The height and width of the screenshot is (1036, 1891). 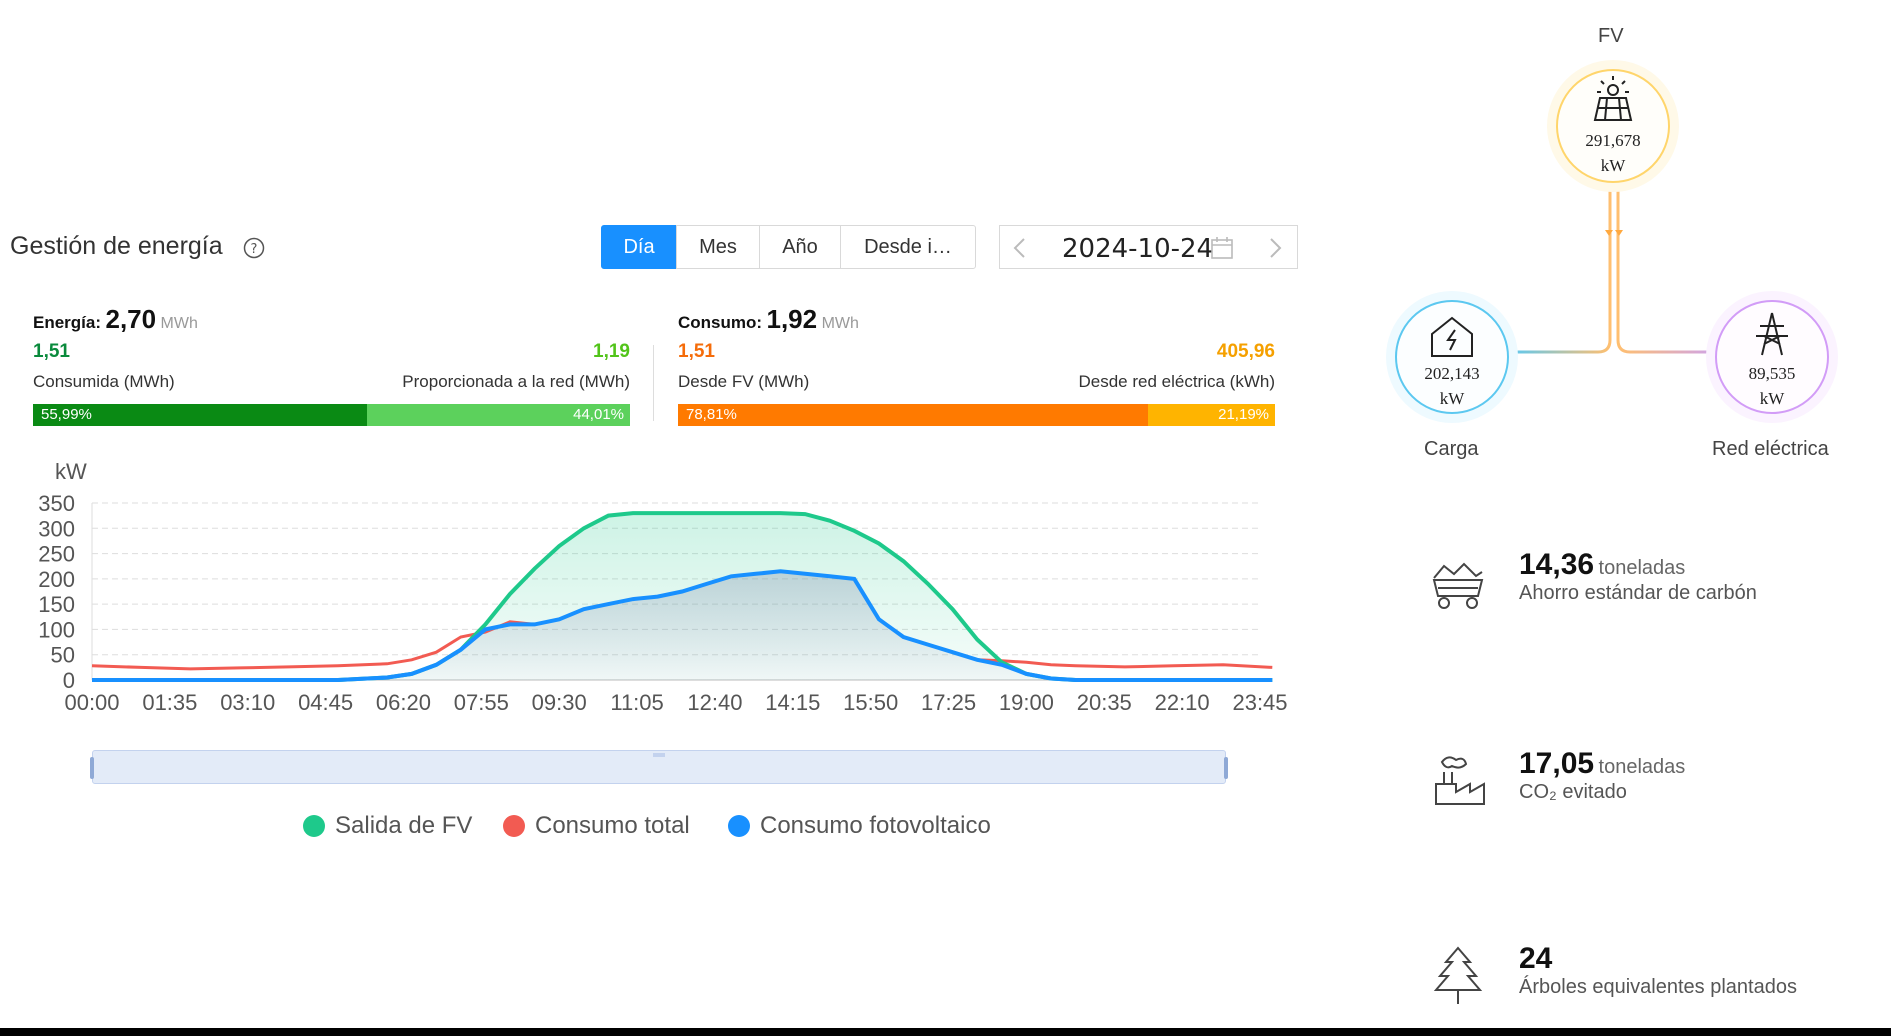 I want to click on legend-pv-consumption: Consumo fotovoltaico, so click(x=859, y=826).